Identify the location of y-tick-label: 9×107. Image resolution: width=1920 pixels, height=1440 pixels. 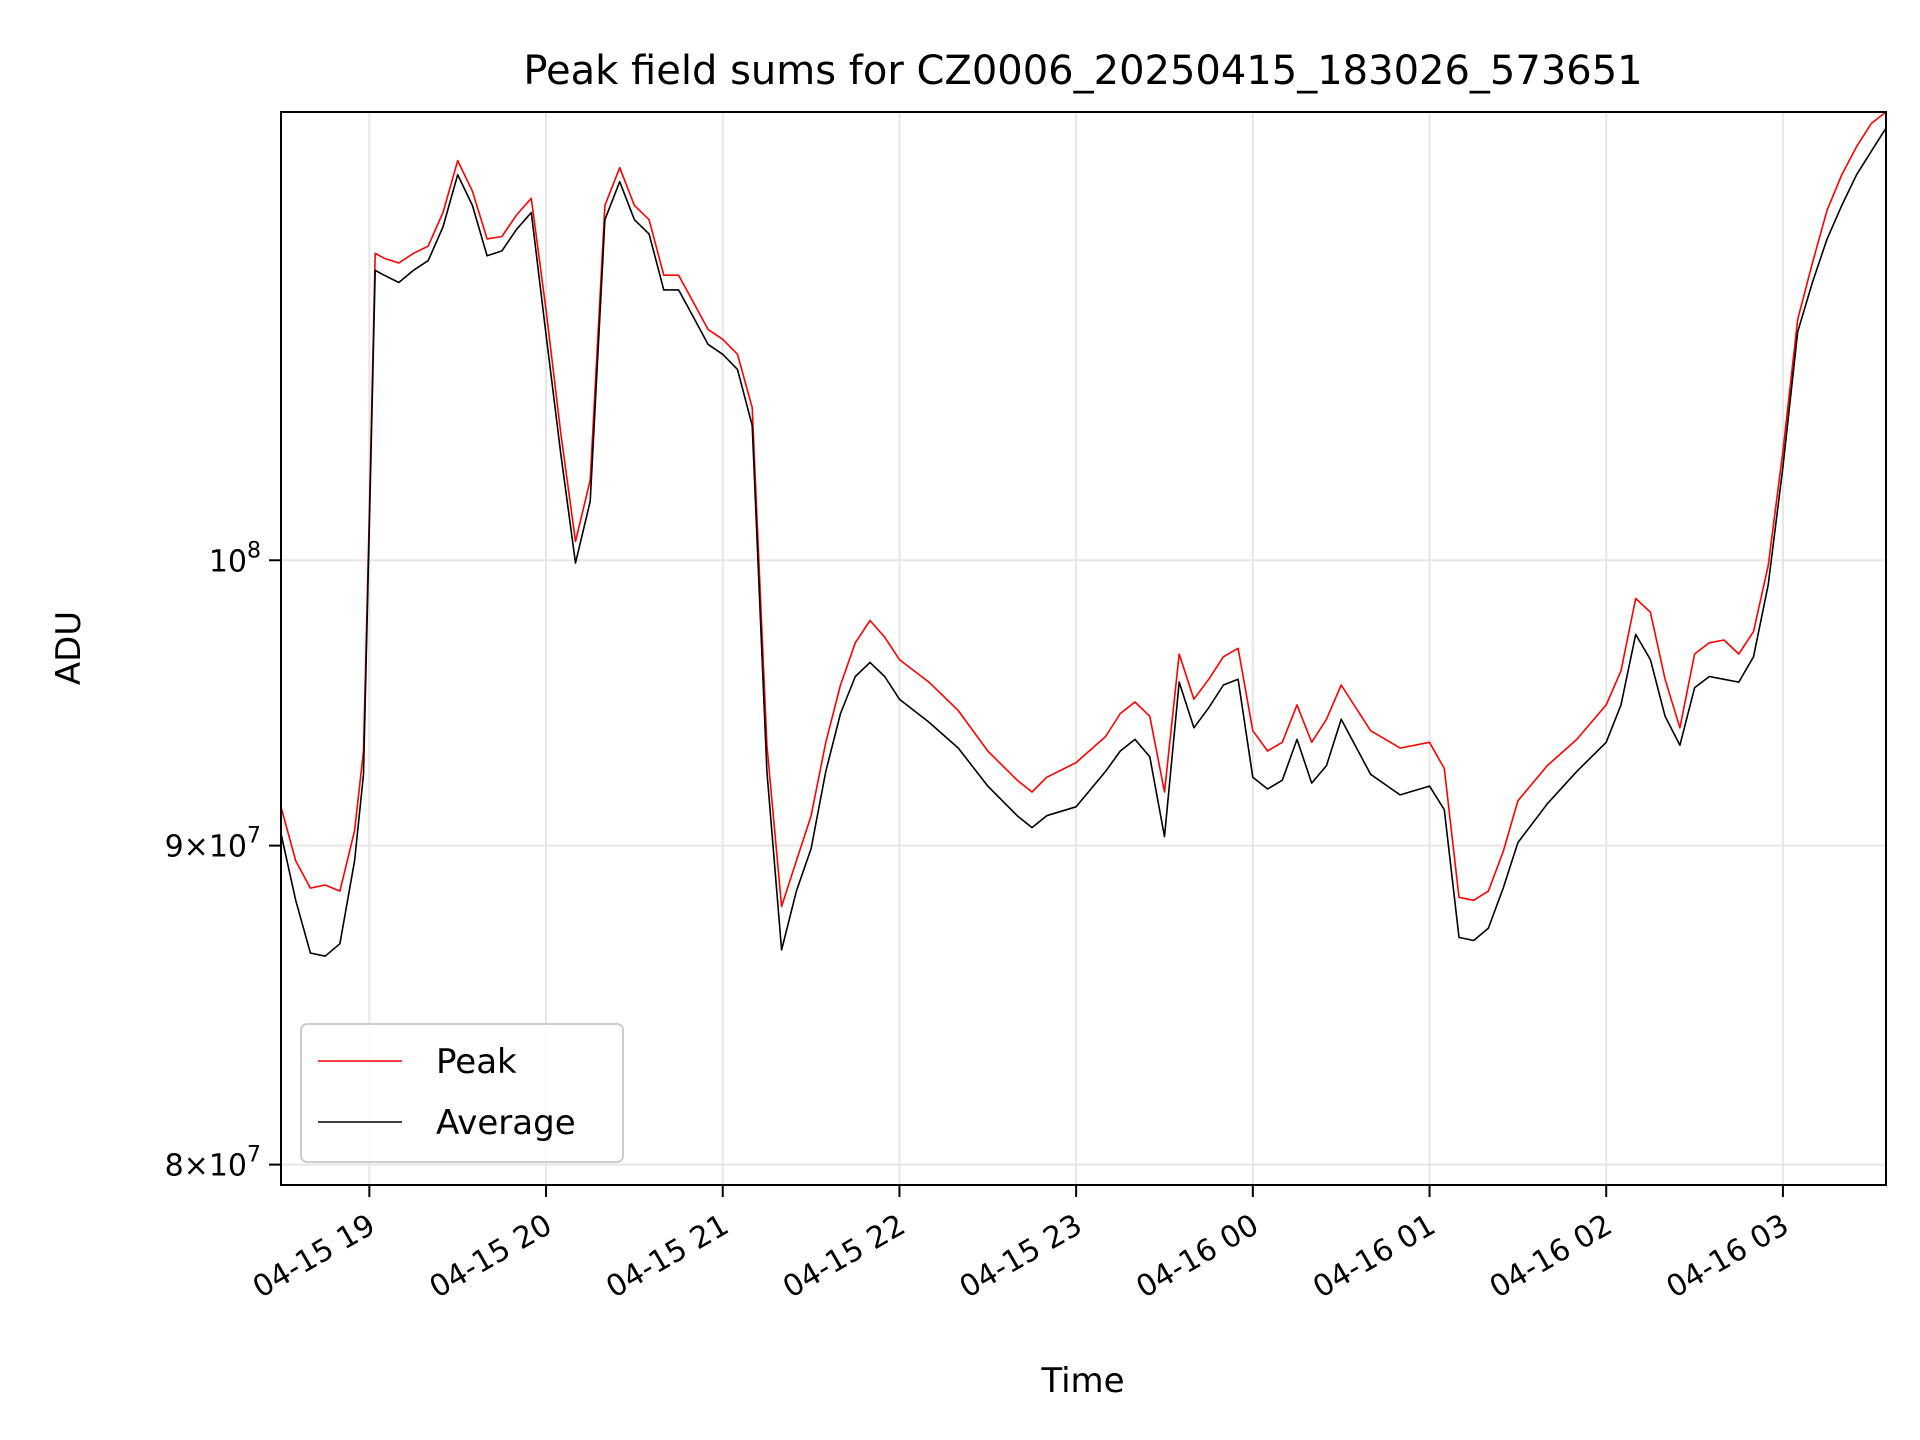
(213, 844).